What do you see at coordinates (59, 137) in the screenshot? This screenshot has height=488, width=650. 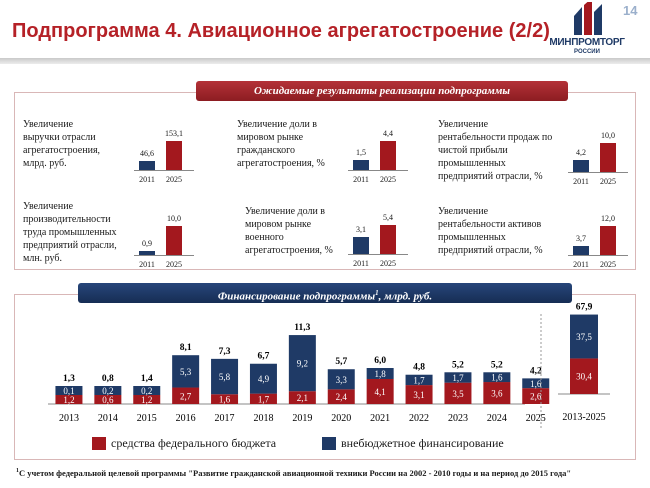 I see `indicator-label-line: выручки отрасли` at bounding box center [59, 137].